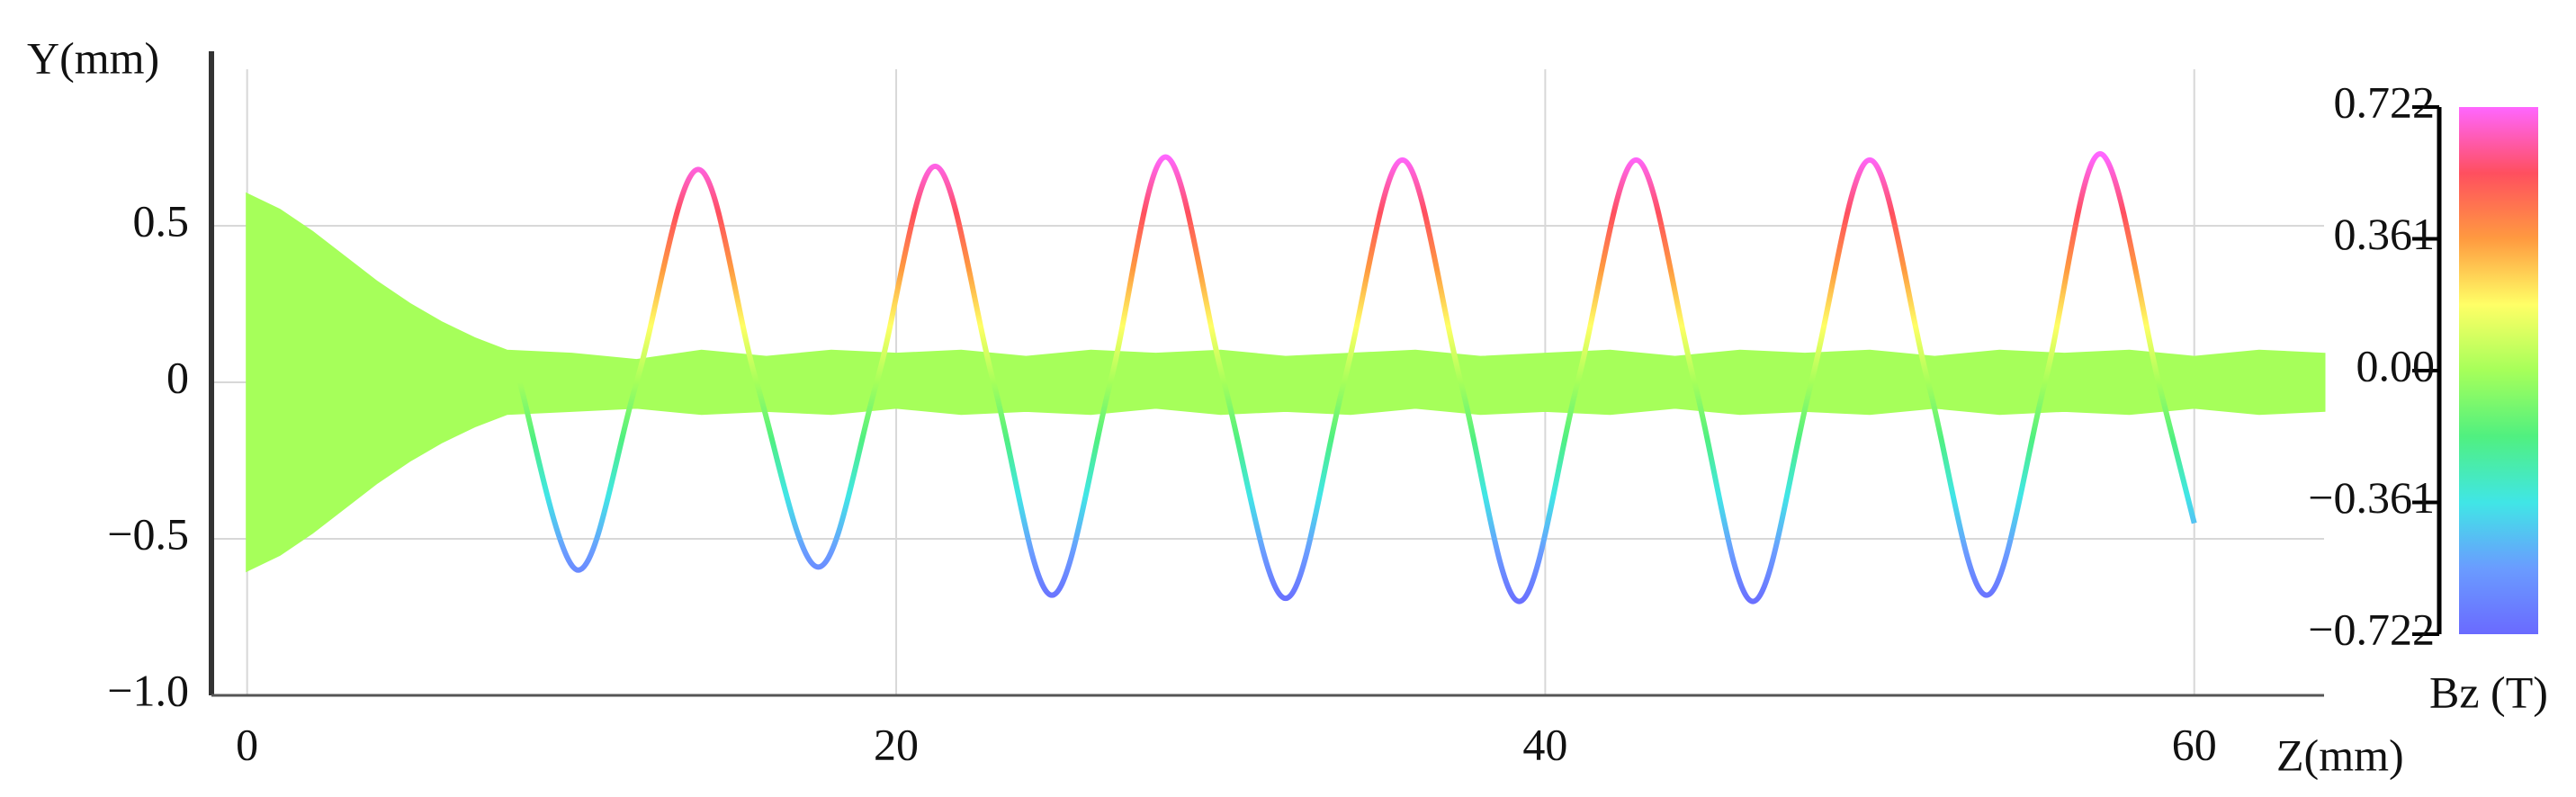 The image size is (2576, 797). Describe the element at coordinates (2385, 234) in the screenshot. I see `colorbar-tick-label: 0.361` at that location.